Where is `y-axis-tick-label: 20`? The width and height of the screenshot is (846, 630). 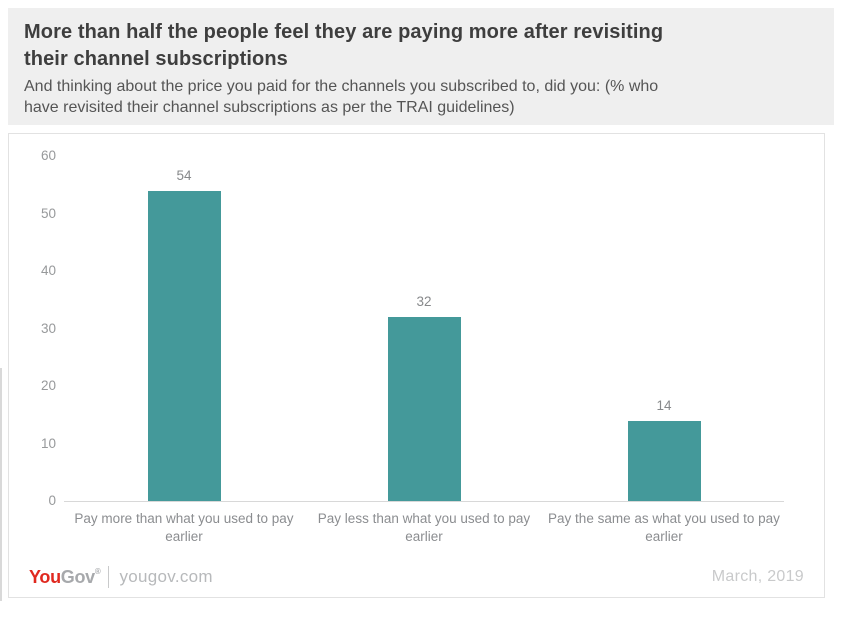
y-axis-tick-label: 20 is located at coordinates (48, 385).